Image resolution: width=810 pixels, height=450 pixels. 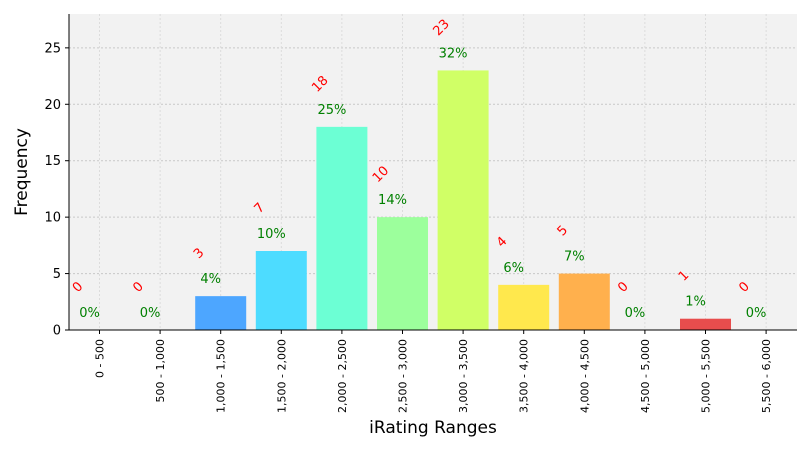 I want to click on x-tick-label: 1,000 - 1,500, so click(x=221, y=376).